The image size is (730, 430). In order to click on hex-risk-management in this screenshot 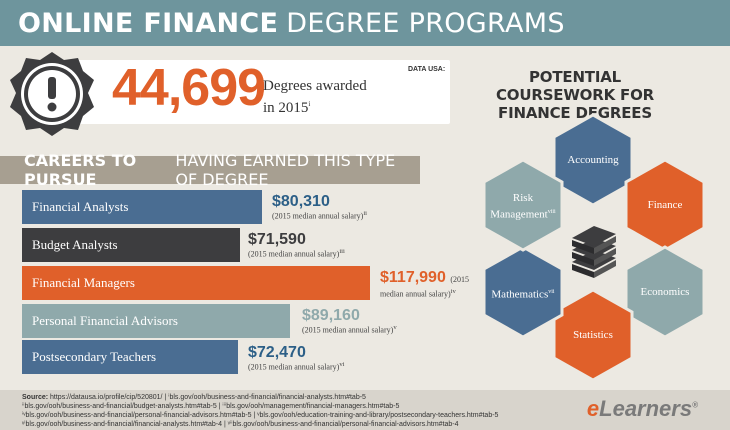, I will do `click(523, 205)`.